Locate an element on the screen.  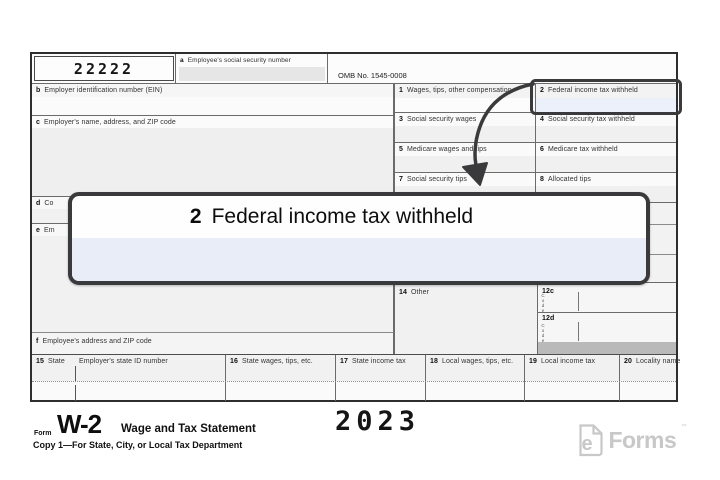
box-14-other: 14 Other is located at coordinates (465, 318).